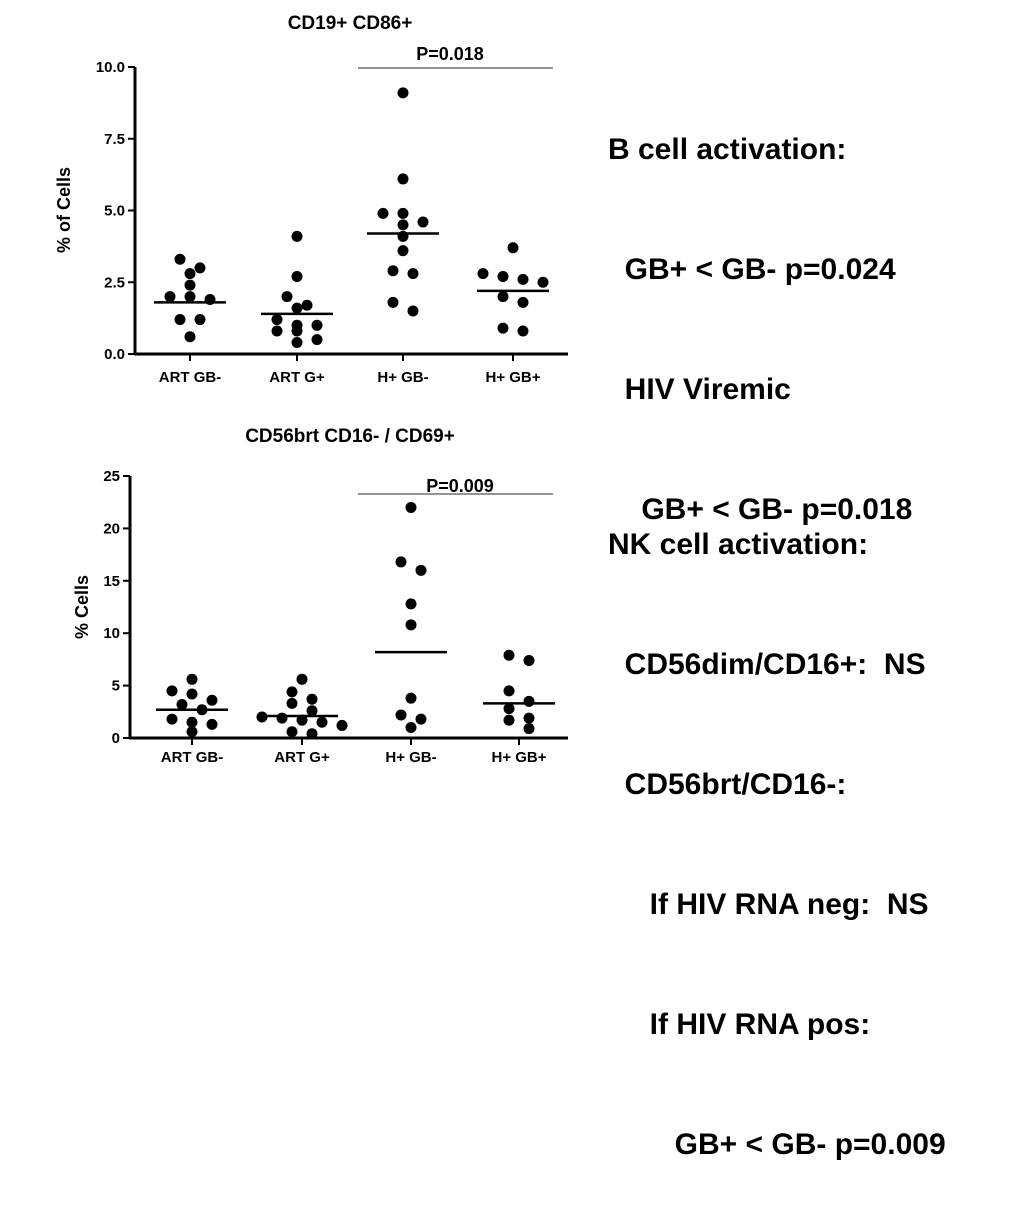 The width and height of the screenshot is (1024, 1205). Describe the element at coordinates (699, 389) in the screenshot. I see `b-notes-line-3: HIV Viremic` at that location.